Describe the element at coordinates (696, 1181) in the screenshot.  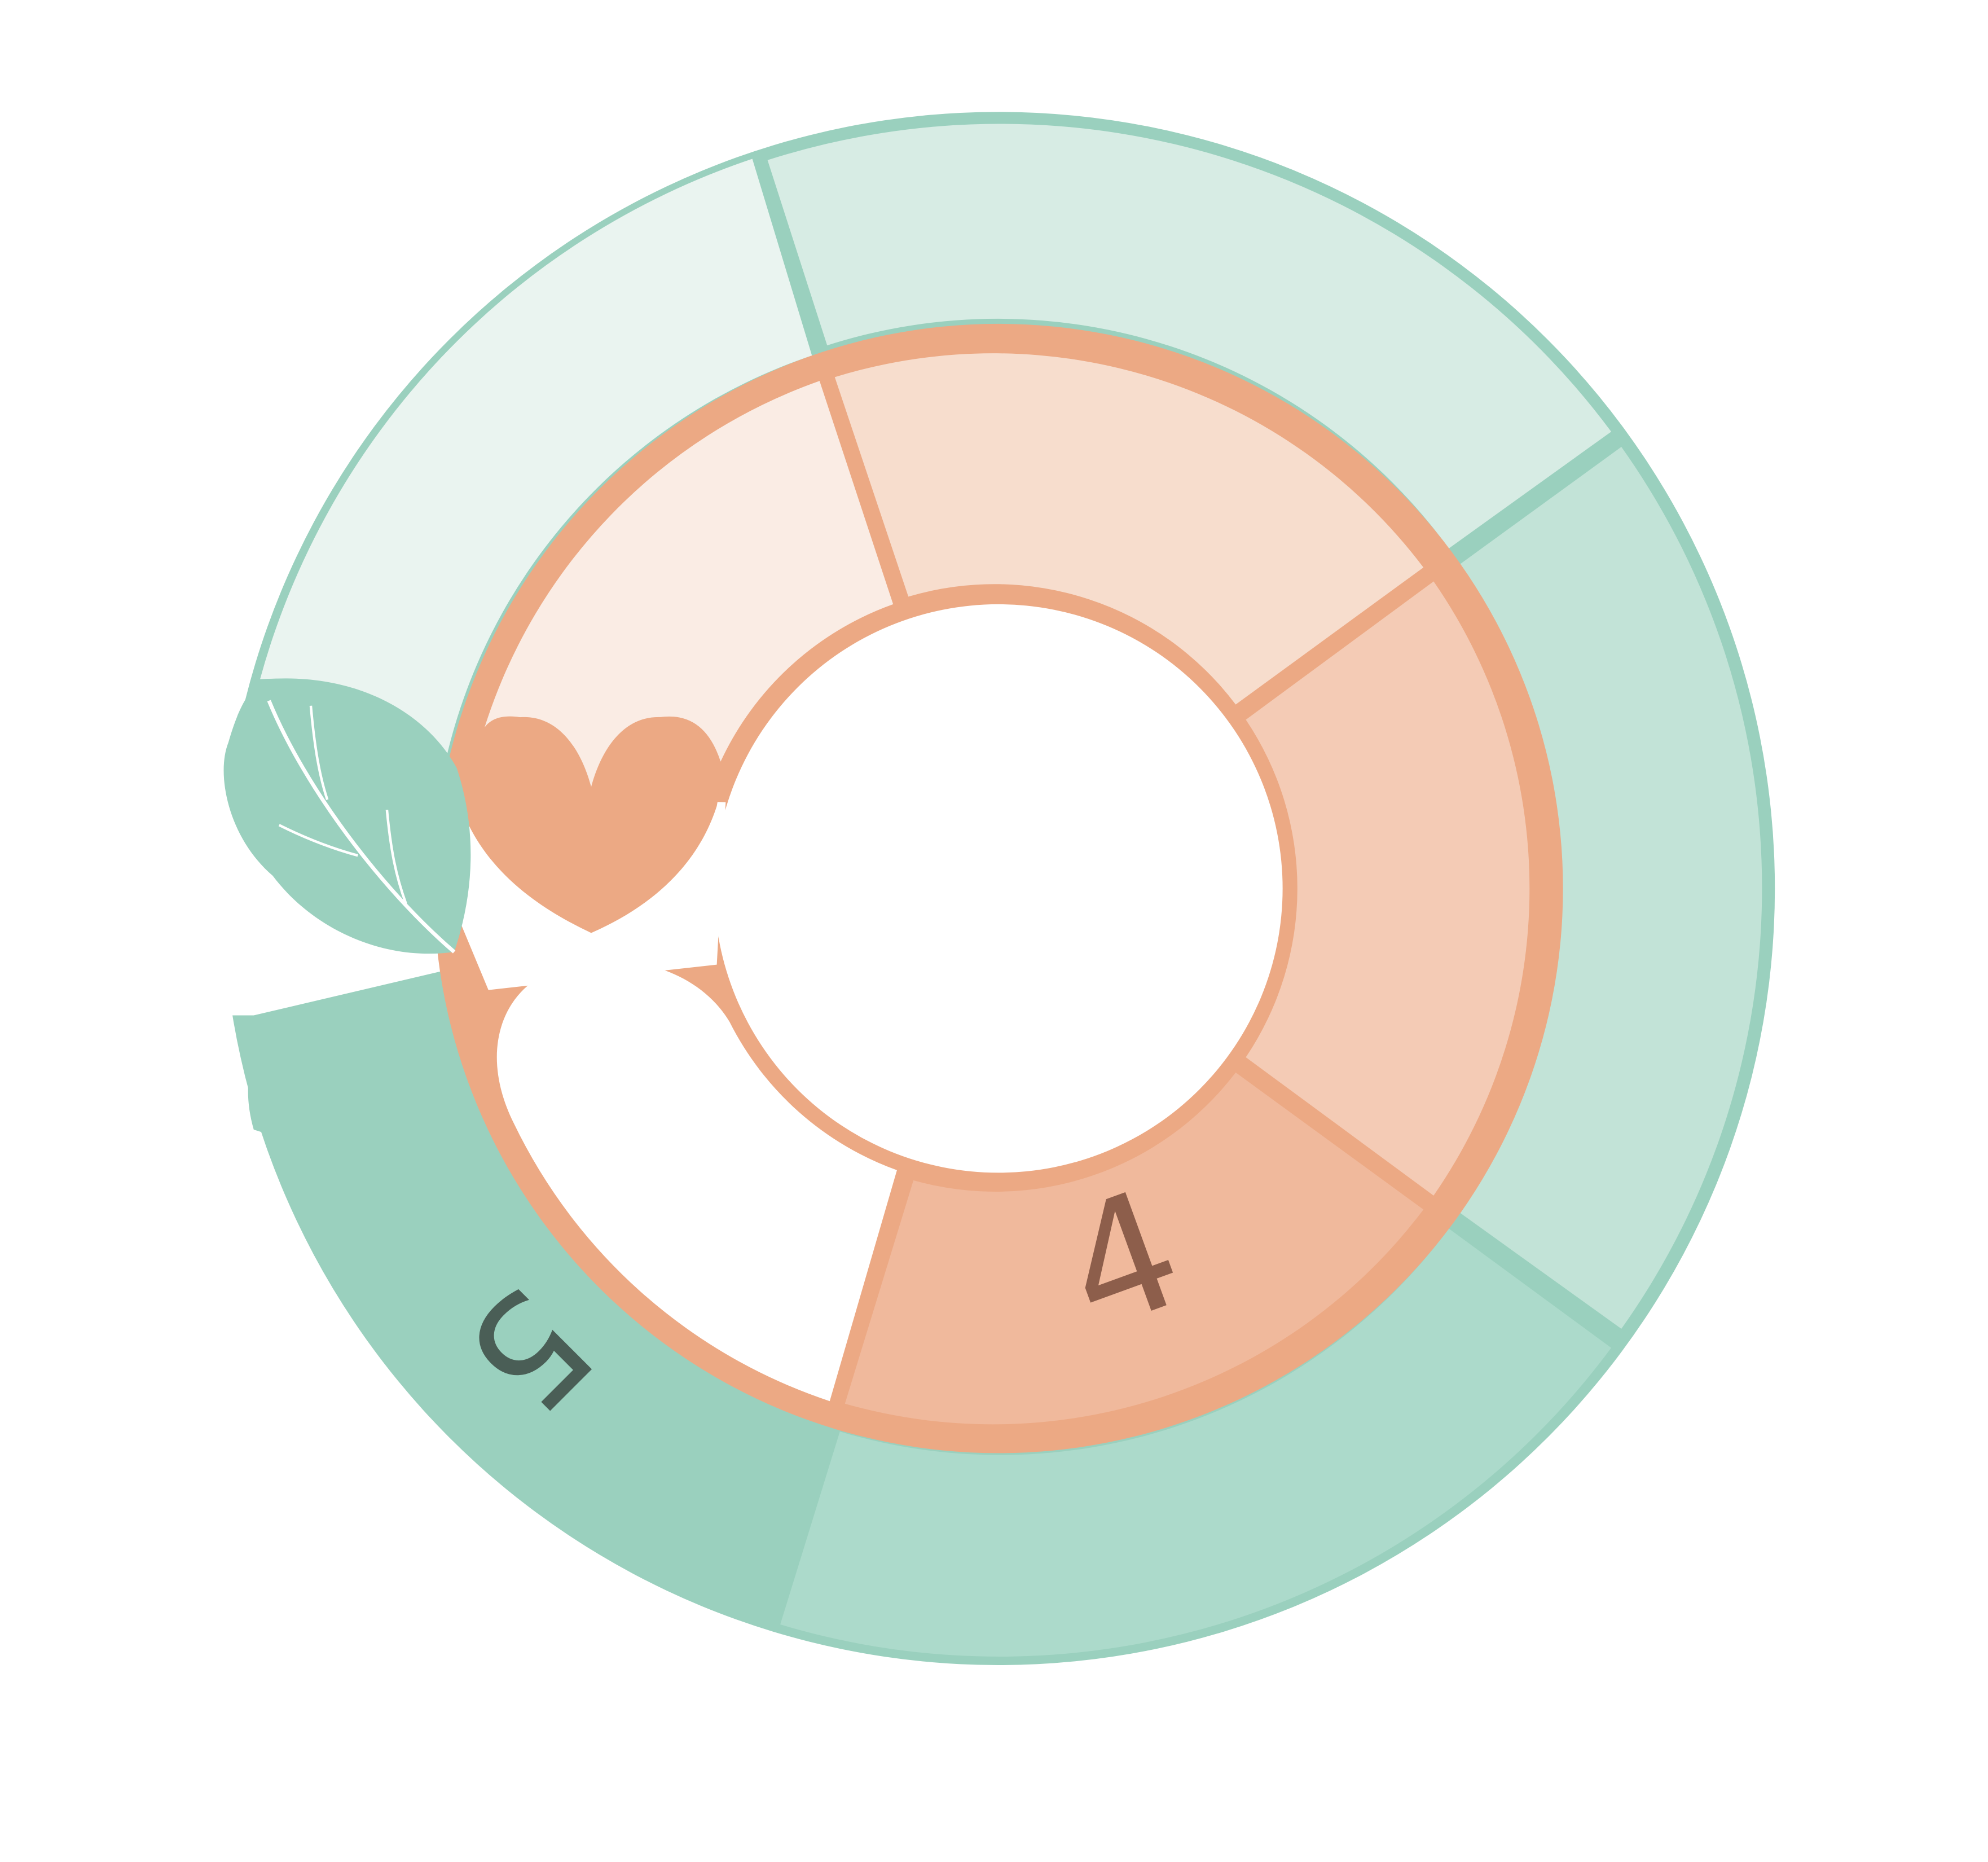
I see `inner-segment-tail` at that location.